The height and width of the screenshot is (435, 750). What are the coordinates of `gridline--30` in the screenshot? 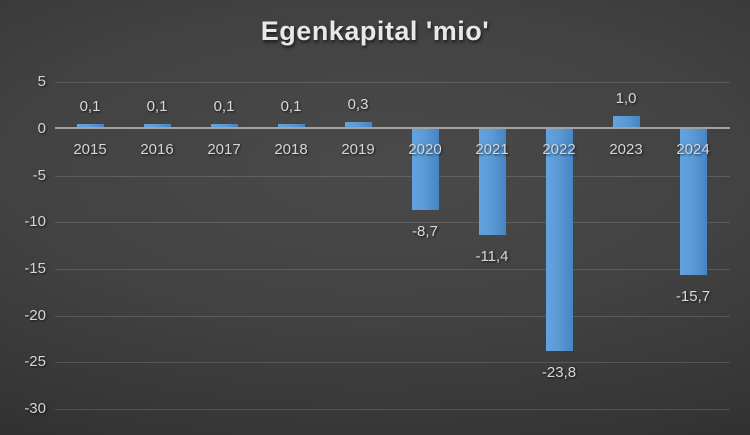 It's located at (392, 409).